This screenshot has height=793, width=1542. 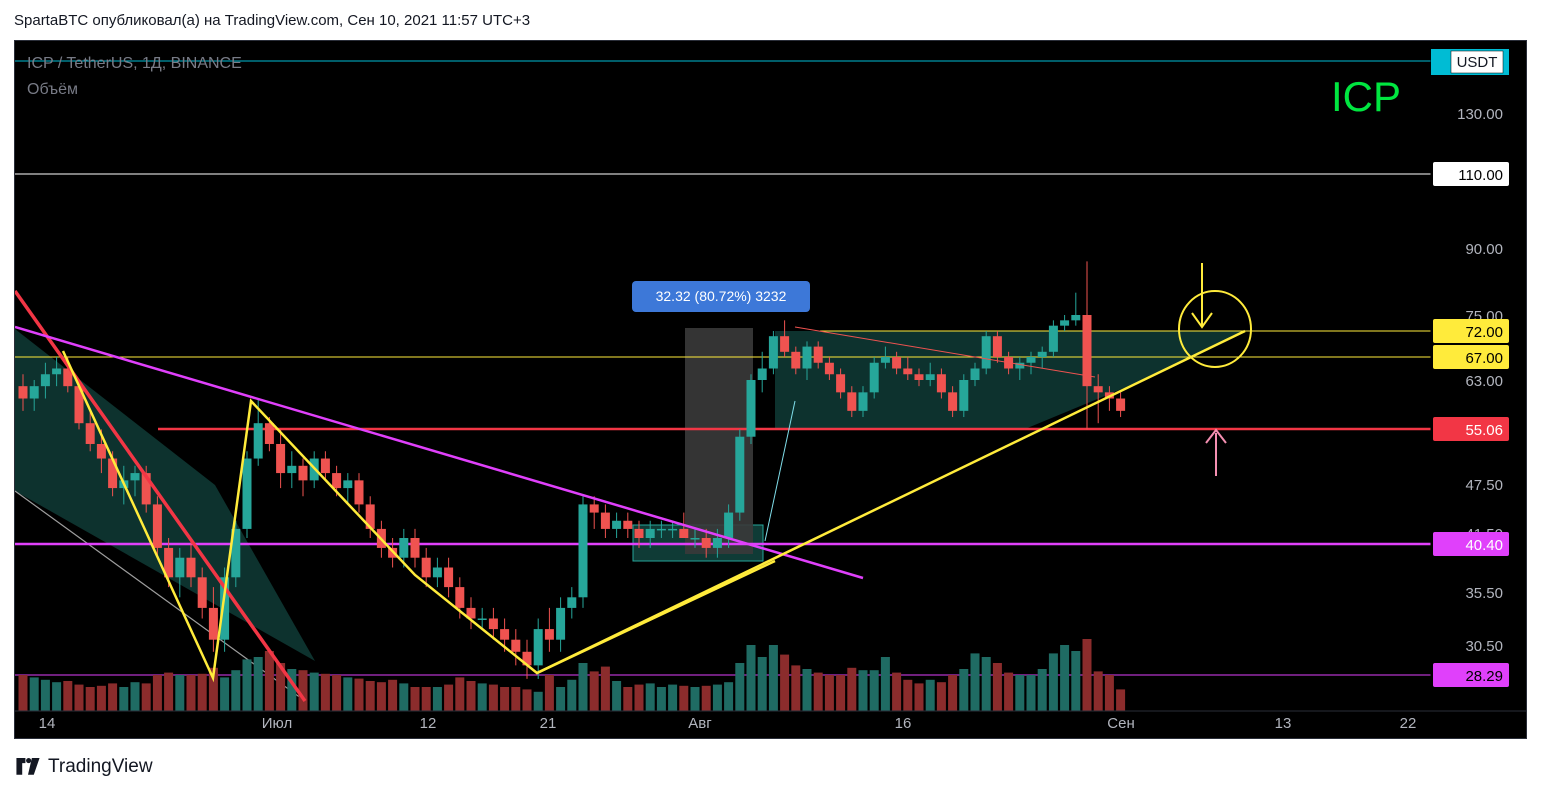 I want to click on time-tick-label: 21, so click(x=548, y=723).